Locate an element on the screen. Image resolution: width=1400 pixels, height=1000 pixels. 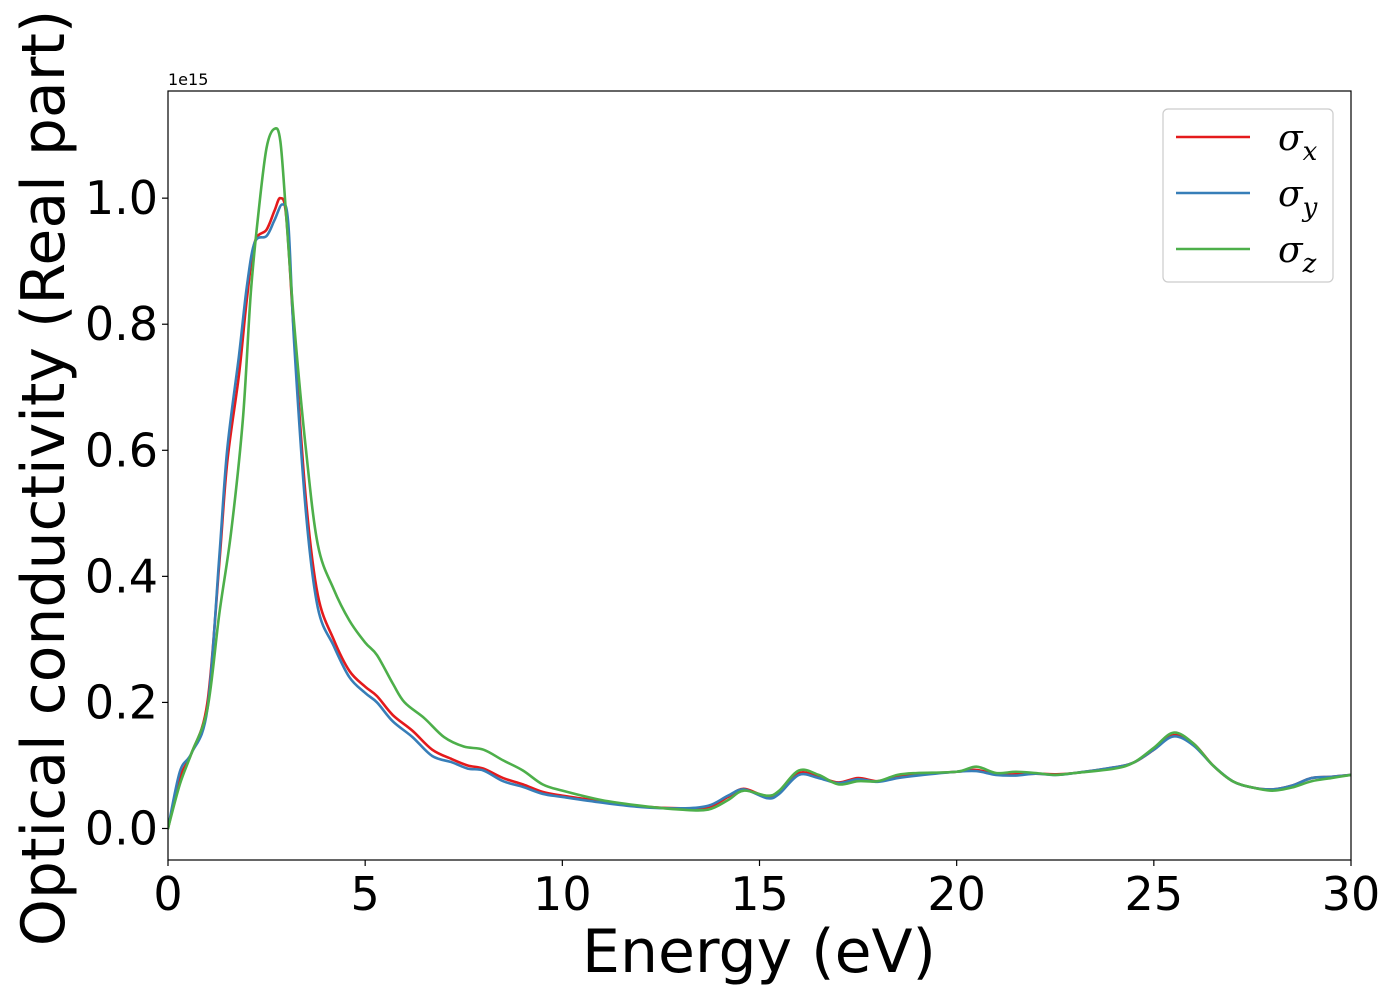
x-tick-label: 5 is located at coordinates (365, 894).